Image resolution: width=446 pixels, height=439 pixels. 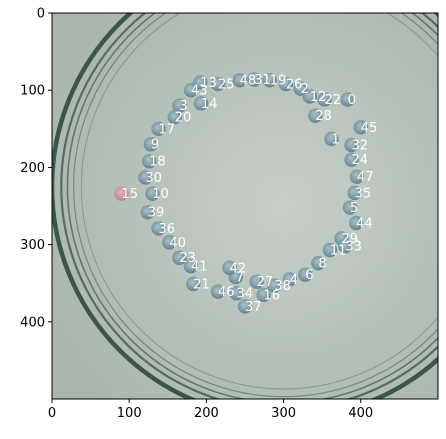 What do you see at coordinates (155, 145) in the screenshot?
I see `spot-label-9: 9` at bounding box center [155, 145].